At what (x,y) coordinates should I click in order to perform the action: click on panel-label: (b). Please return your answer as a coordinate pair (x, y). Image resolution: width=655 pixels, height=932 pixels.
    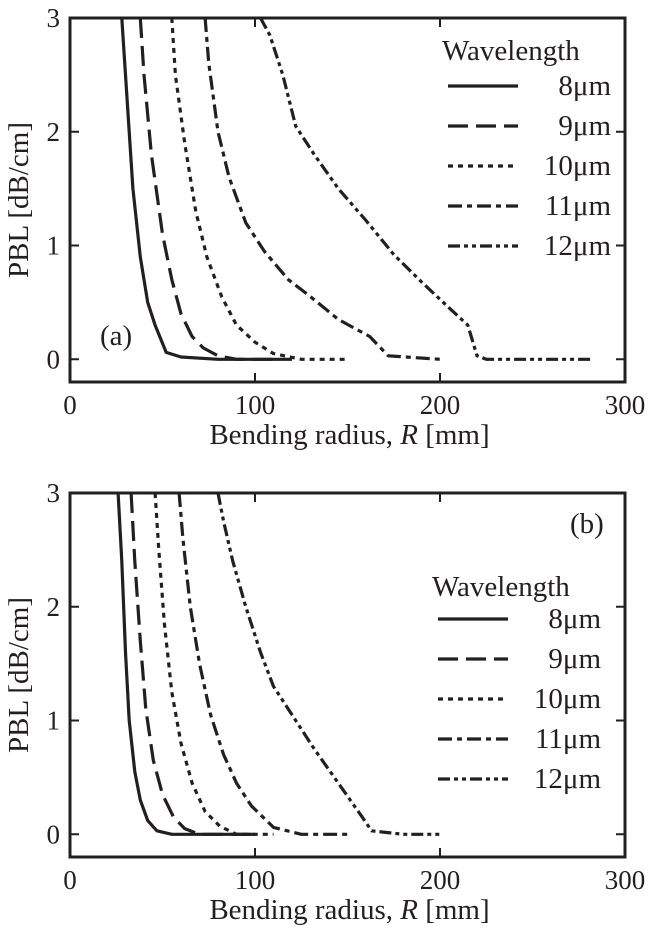
    Looking at the image, I should click on (587, 524).